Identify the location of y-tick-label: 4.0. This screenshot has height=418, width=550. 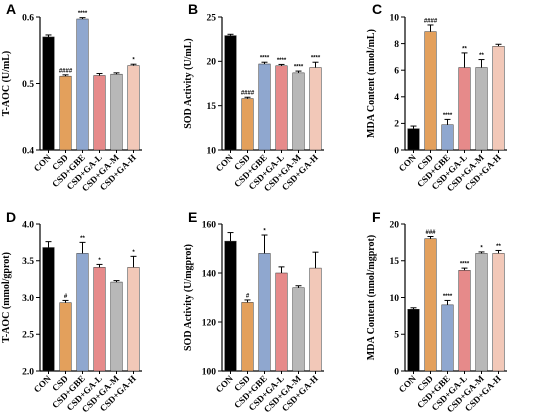
(28, 225).